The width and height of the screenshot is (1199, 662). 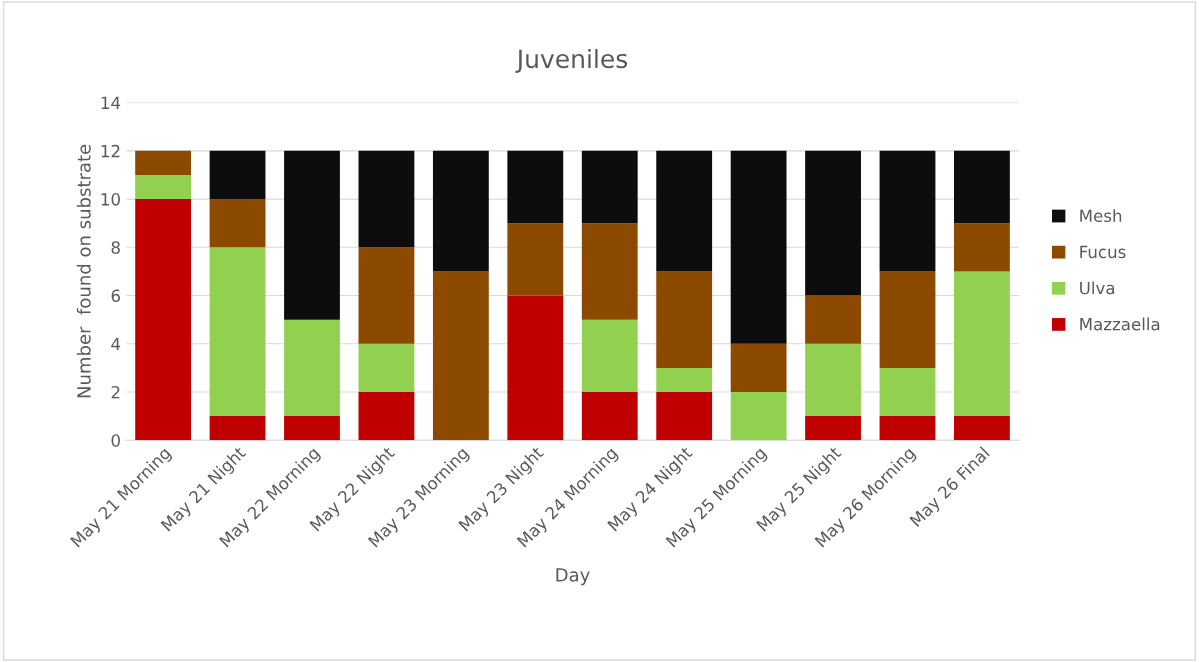 What do you see at coordinates (115, 392) in the screenshot?
I see `y-tick-label: 2` at bounding box center [115, 392].